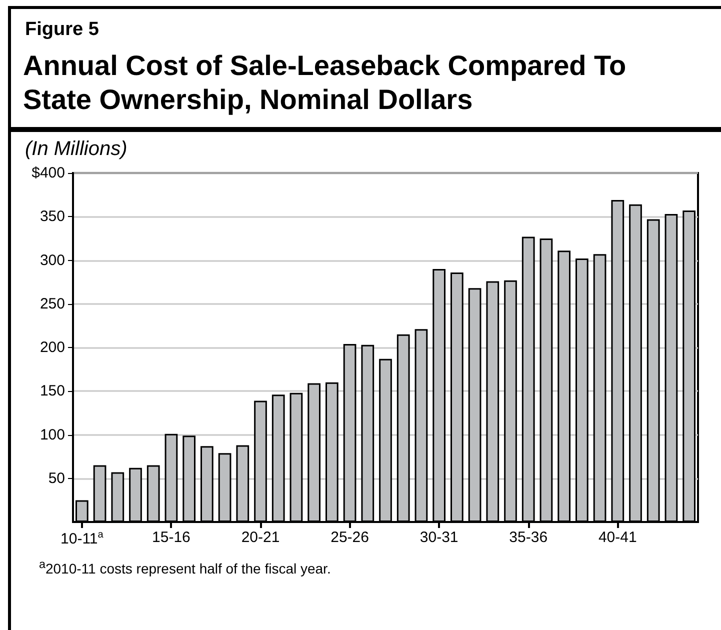 The width and height of the screenshot is (721, 630). What do you see at coordinates (617, 537) in the screenshot?
I see `x-tick-label: 40-41` at bounding box center [617, 537].